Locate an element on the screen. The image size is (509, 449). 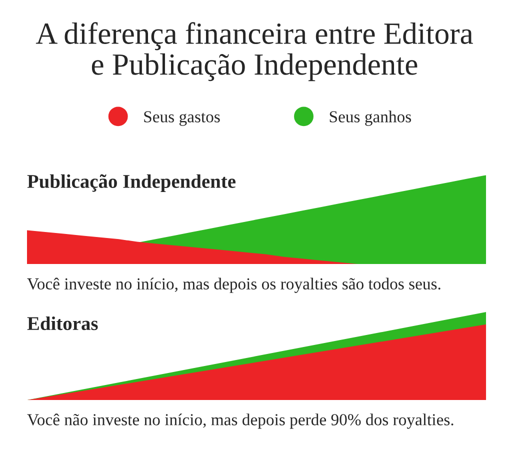
chart-title: Editoras is located at coordinates (62, 323).